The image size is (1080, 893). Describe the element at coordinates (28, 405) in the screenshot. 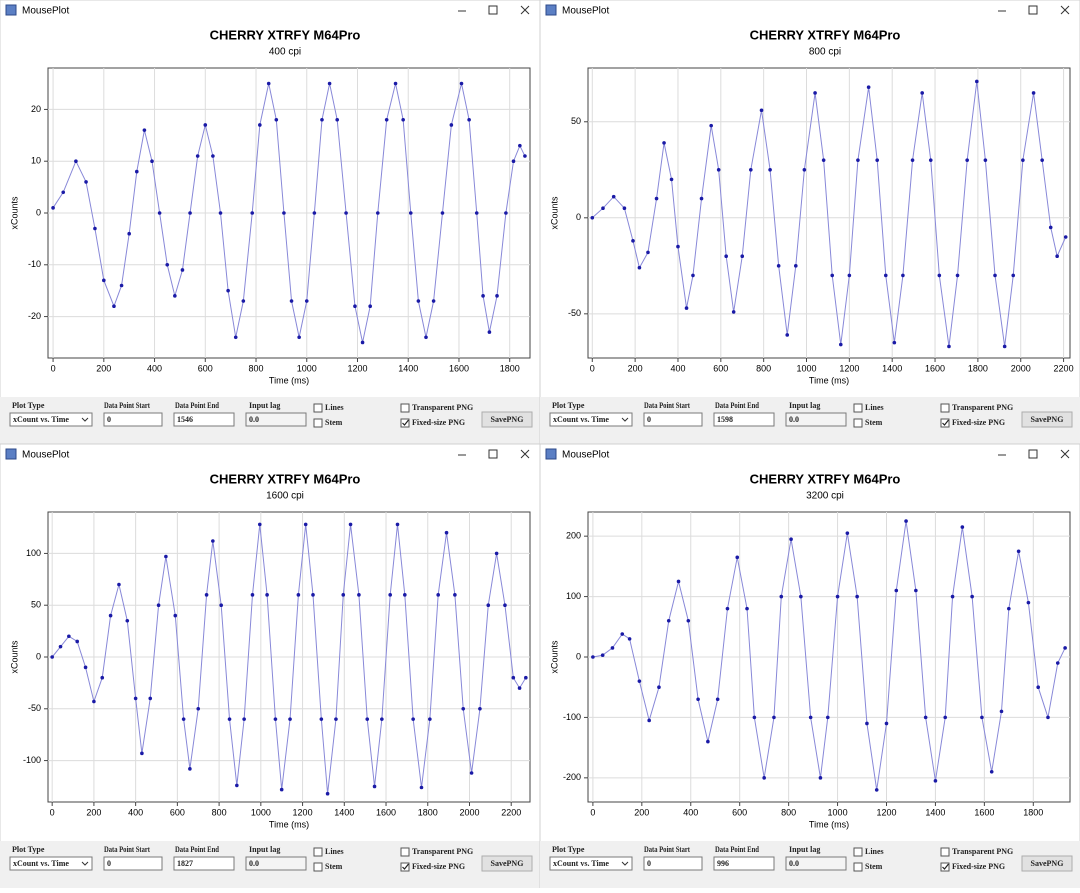

I see `plot-type-label: Plot Type` at that location.